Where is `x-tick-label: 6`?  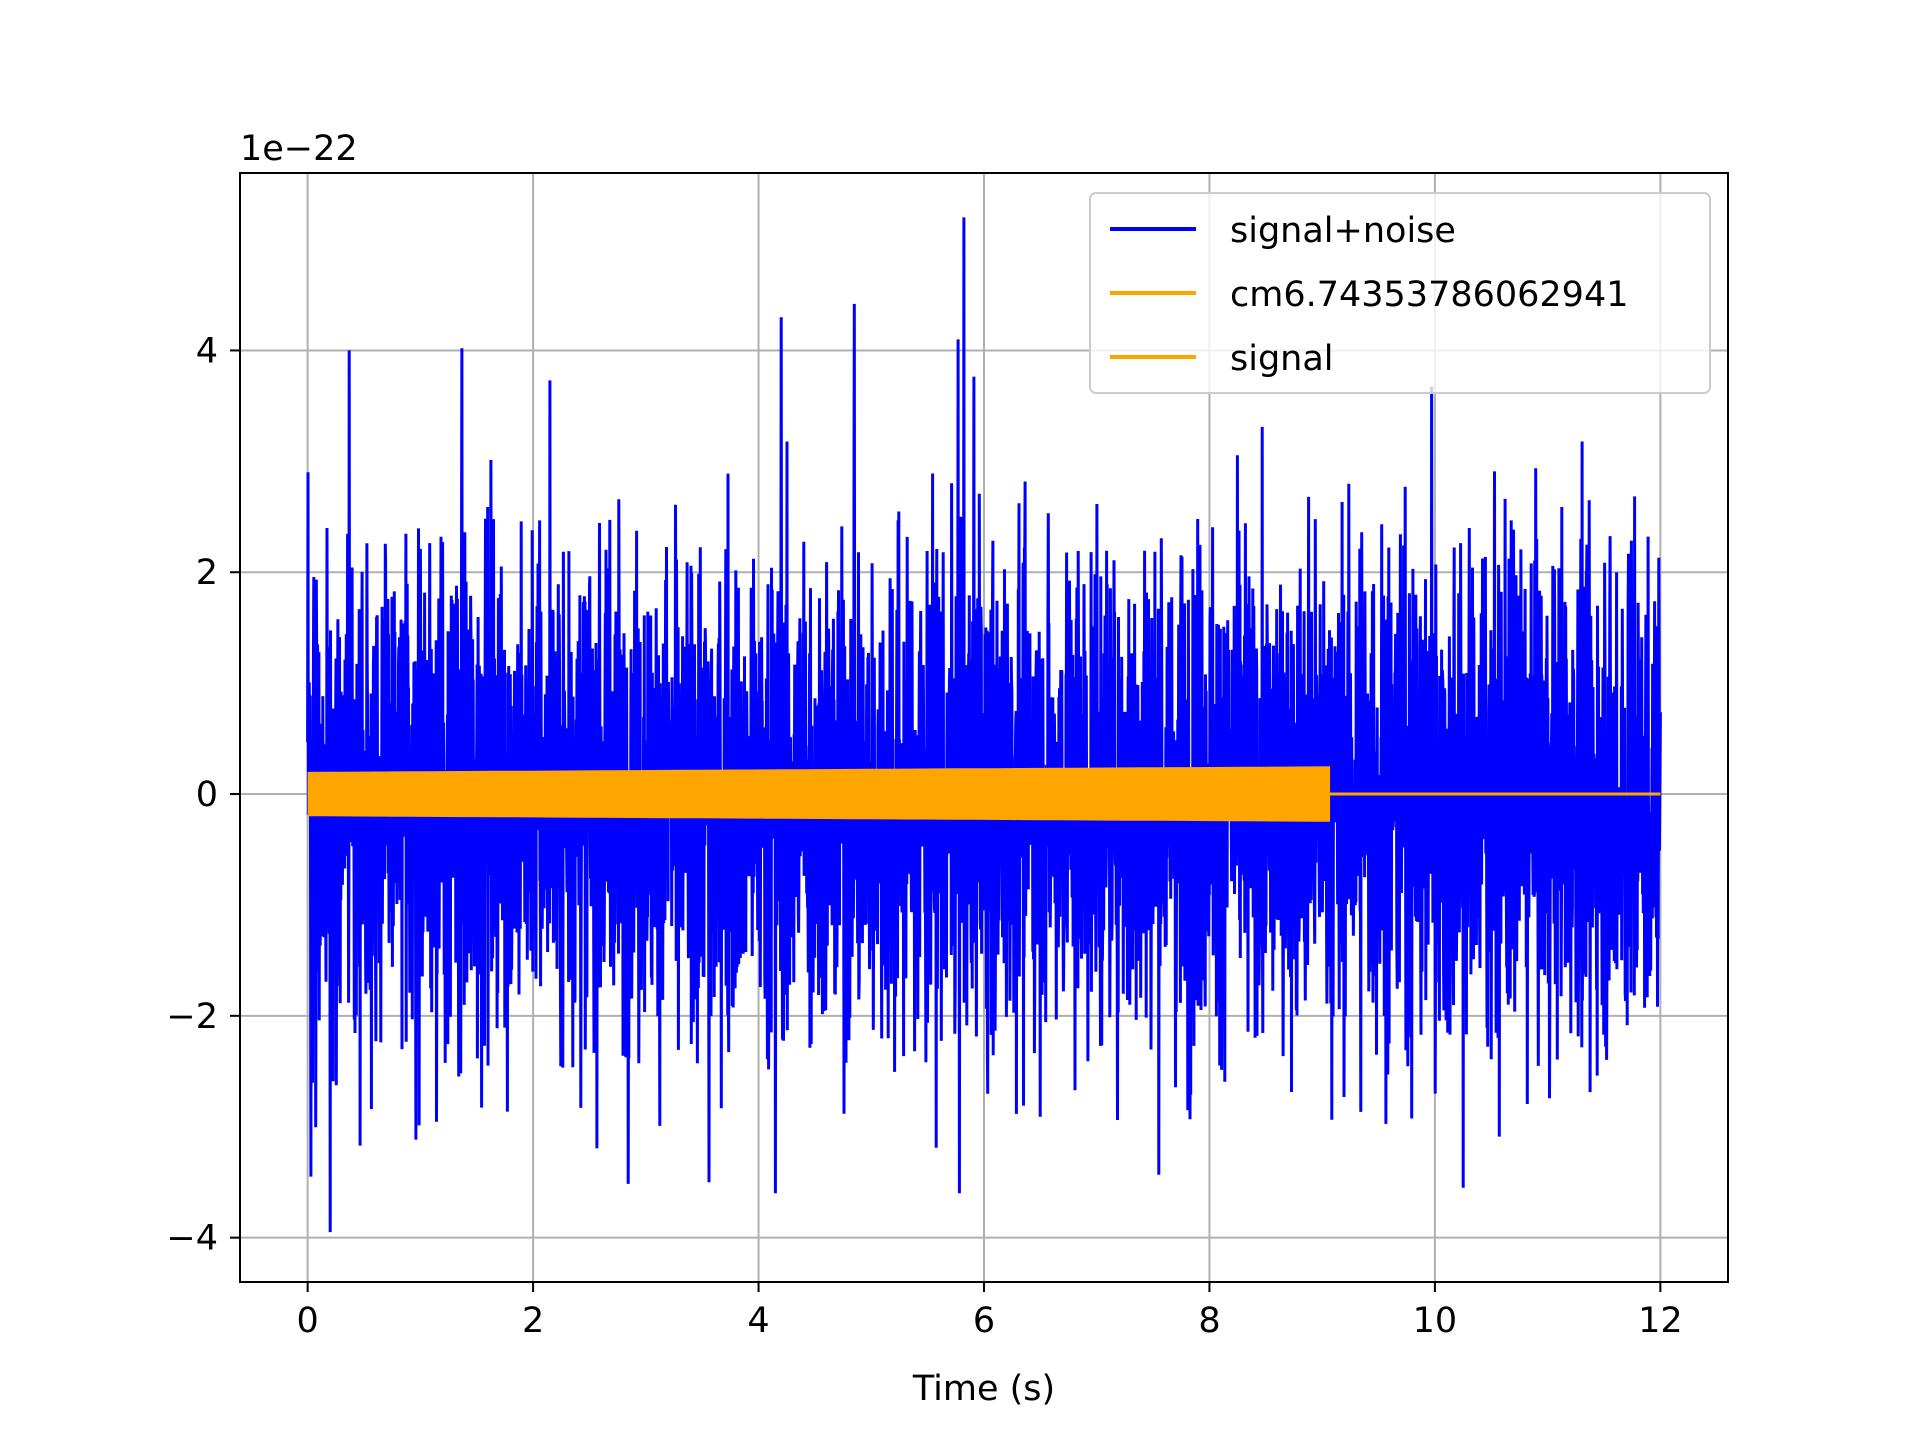
x-tick-label: 6 is located at coordinates (984, 1321).